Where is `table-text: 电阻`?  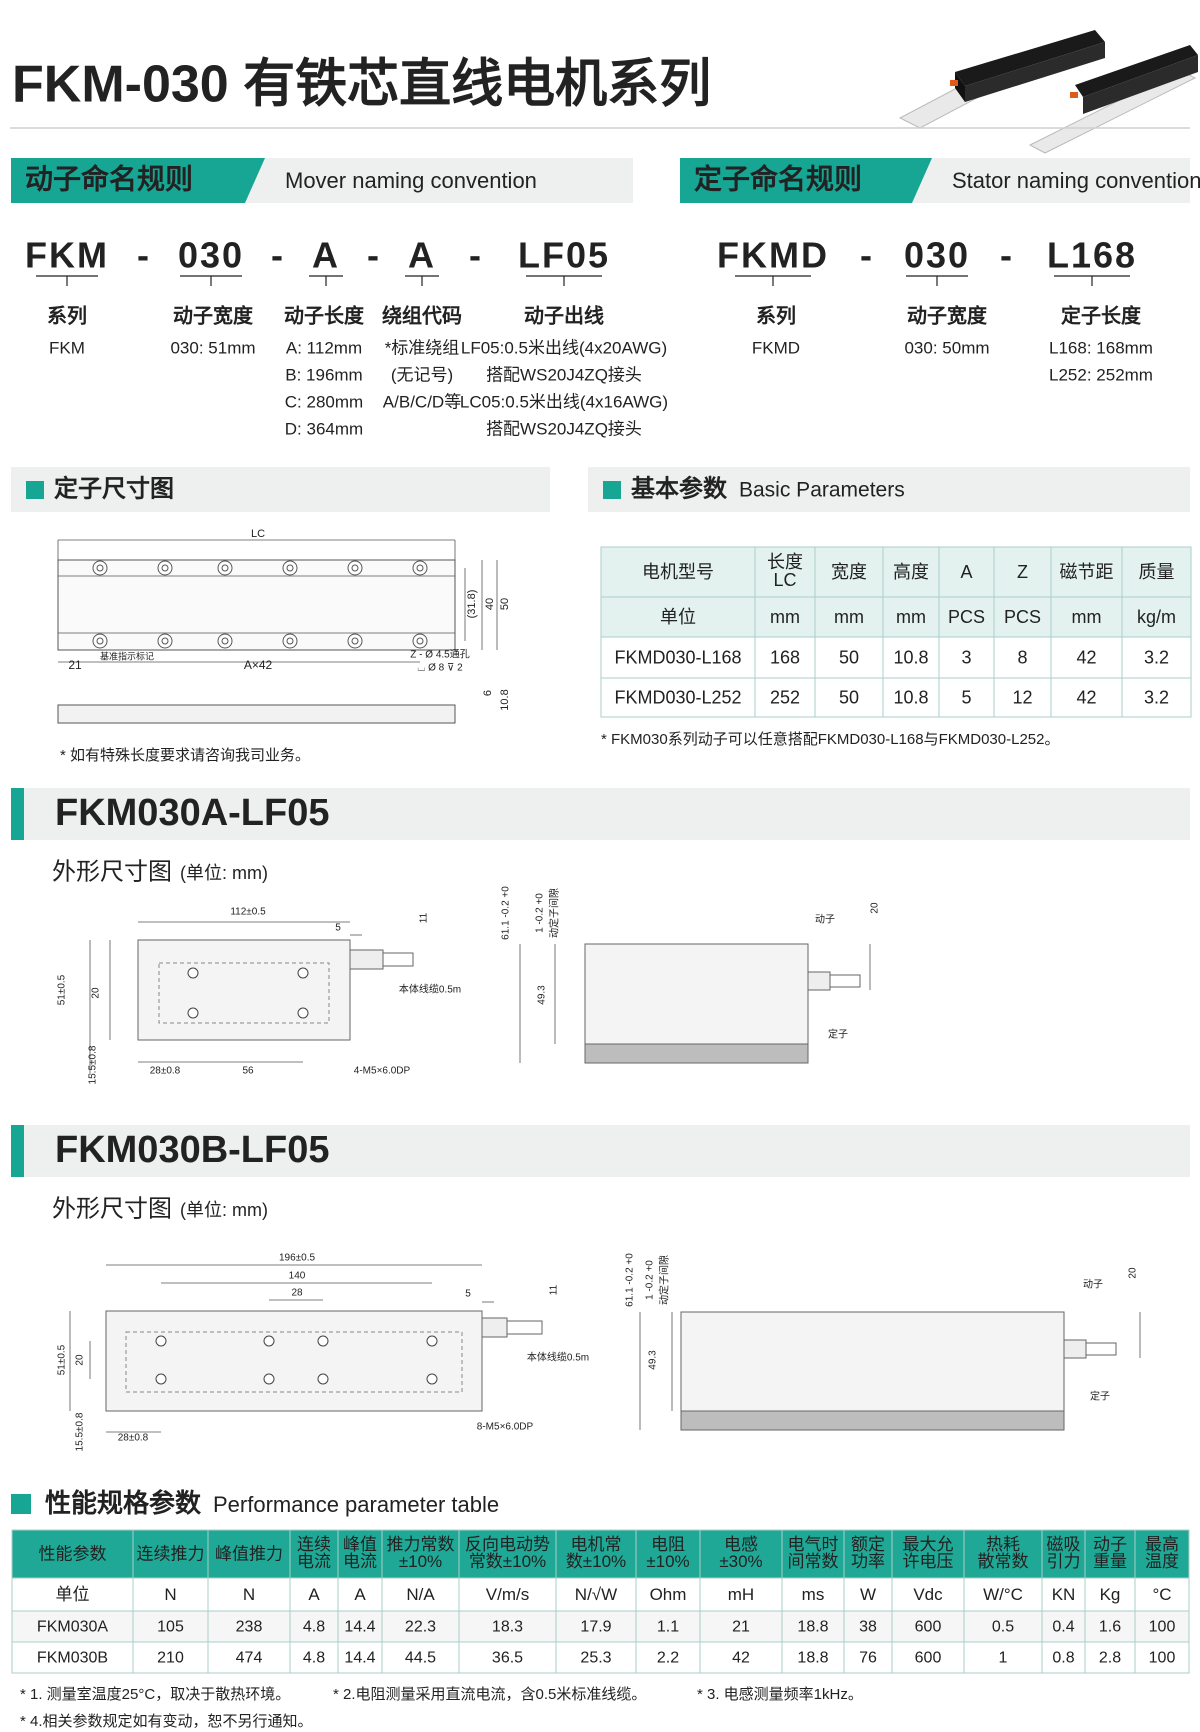 table-text: 电阻 is located at coordinates (668, 1544).